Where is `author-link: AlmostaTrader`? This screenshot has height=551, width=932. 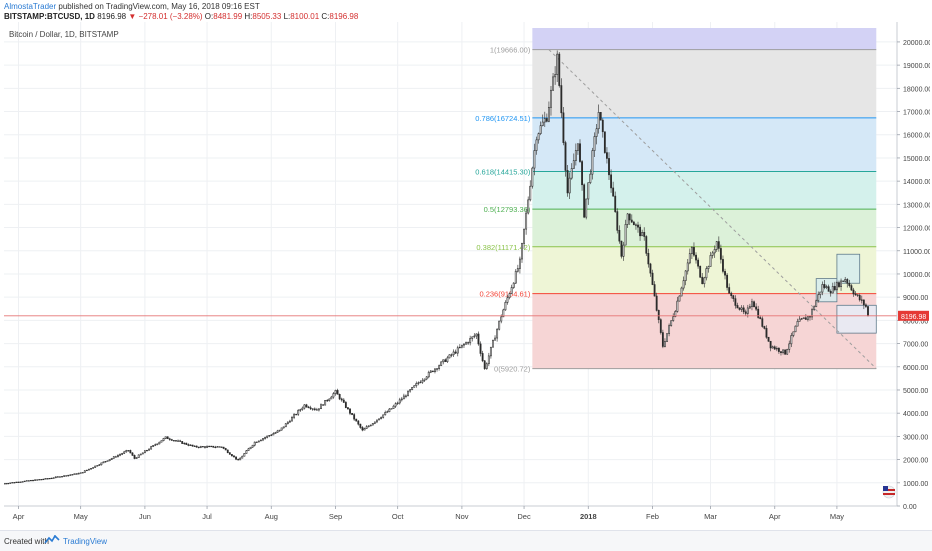 author-link: AlmostaTrader is located at coordinates (30, 6).